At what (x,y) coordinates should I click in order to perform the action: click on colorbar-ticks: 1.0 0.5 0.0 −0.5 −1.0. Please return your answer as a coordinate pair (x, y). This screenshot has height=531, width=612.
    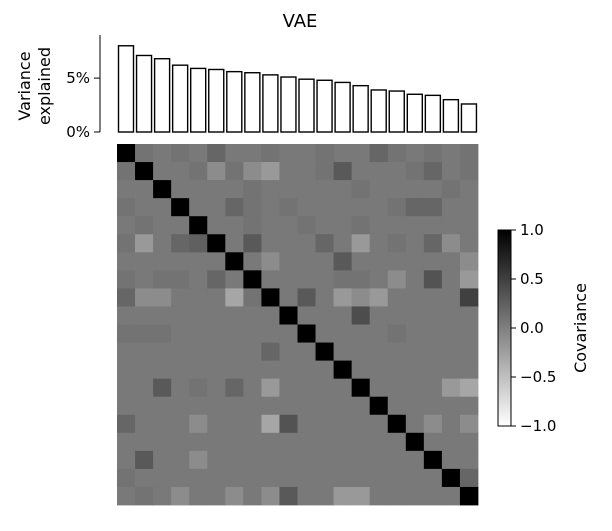
    Looking at the image, I should click on (533, 328).